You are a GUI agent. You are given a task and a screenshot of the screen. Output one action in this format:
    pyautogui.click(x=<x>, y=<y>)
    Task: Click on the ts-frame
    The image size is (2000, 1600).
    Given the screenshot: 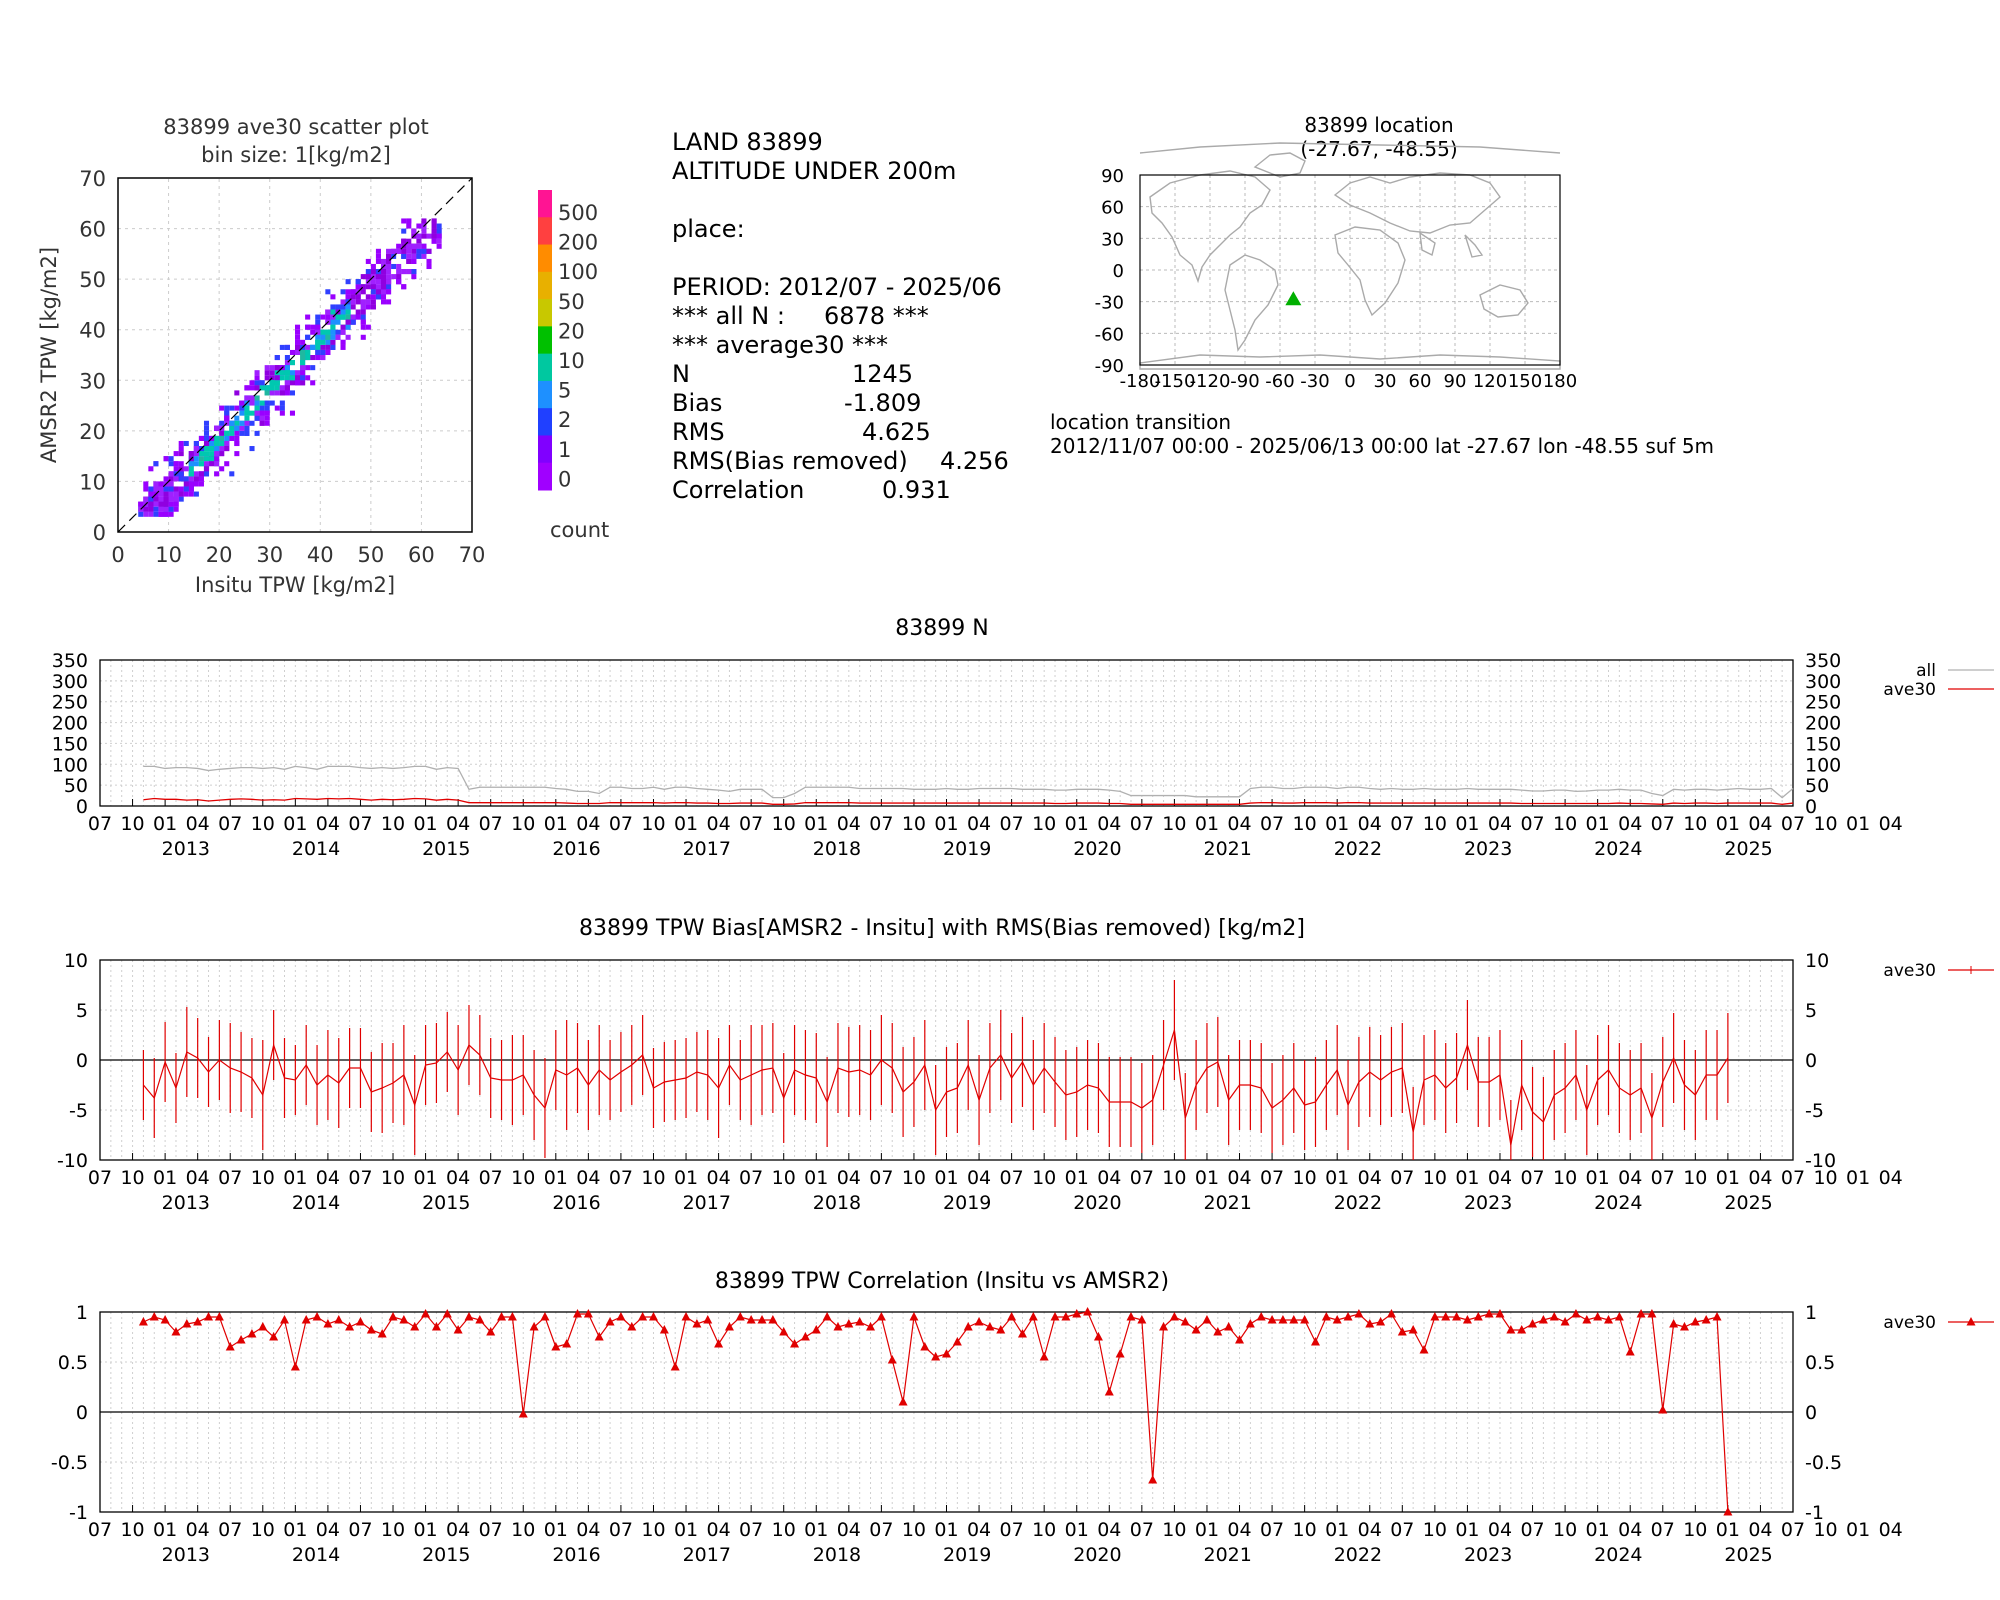 What is the action you would take?
    pyautogui.click(x=946, y=1412)
    